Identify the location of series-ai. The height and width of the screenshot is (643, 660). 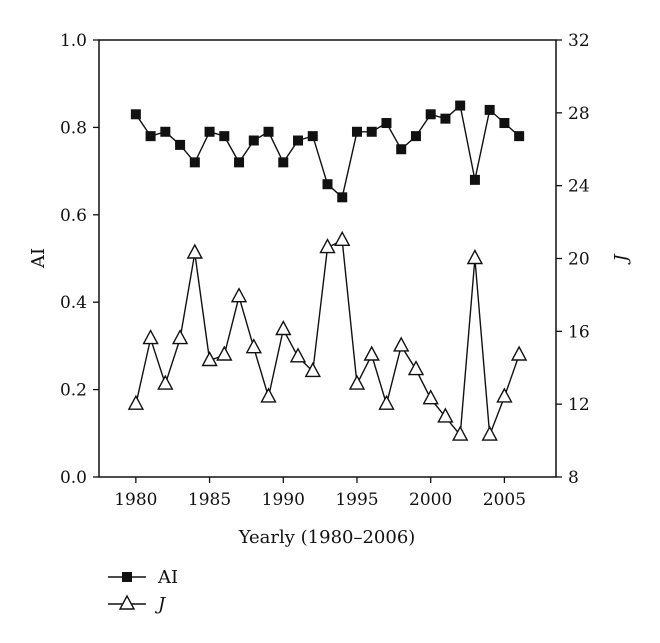
(327, 151).